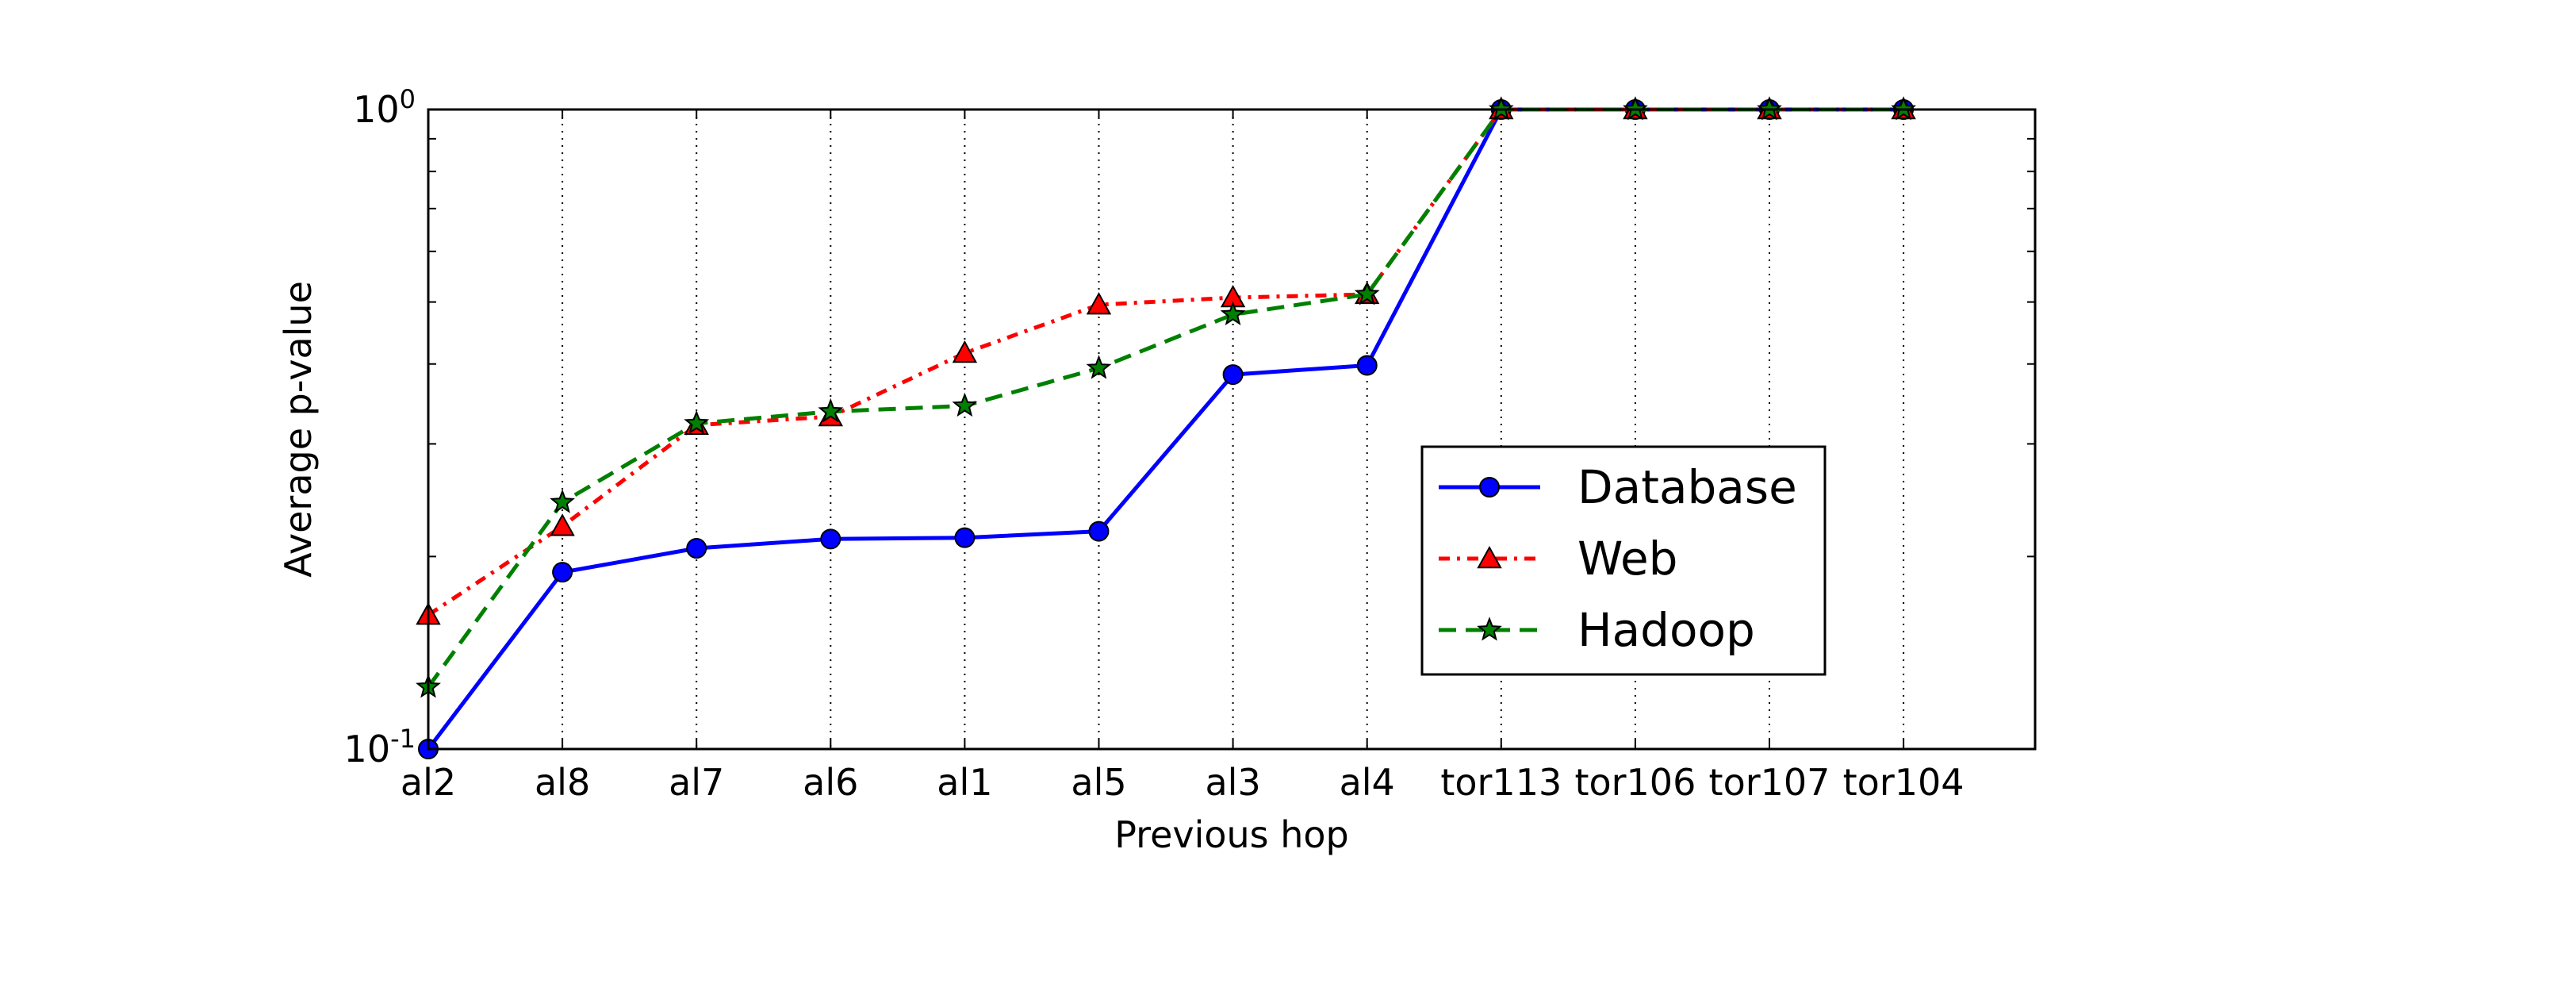 Image resolution: width=2576 pixels, height=995 pixels. I want to click on legend-label: Hadoop, so click(1666, 630).